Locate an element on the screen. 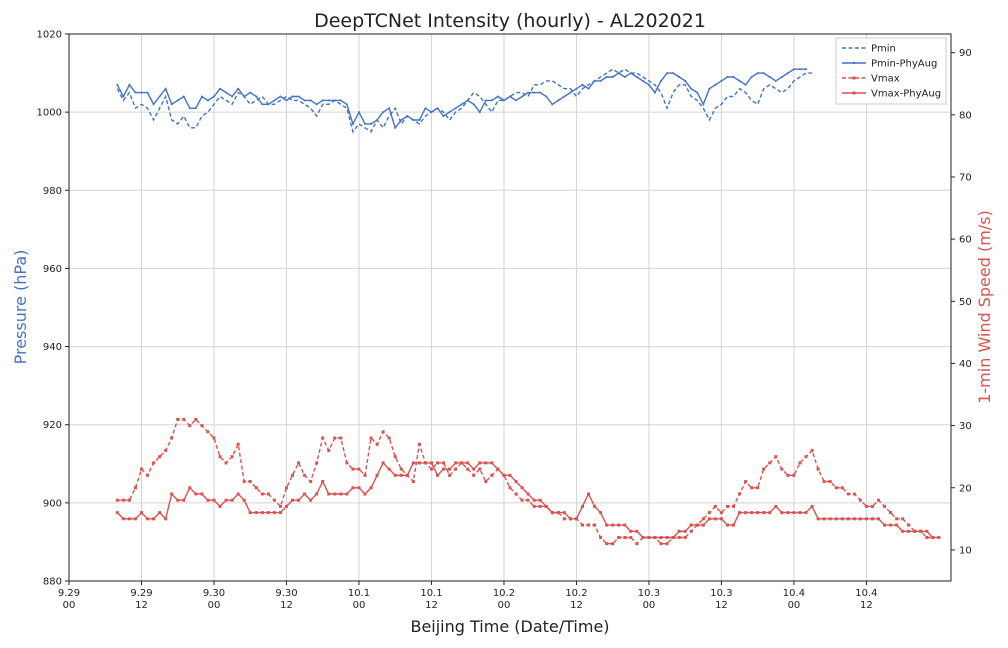 Image resolution: width=1008 pixels, height=648 pixels. x-tick-label: 10.2 12 is located at coordinates (576, 599).